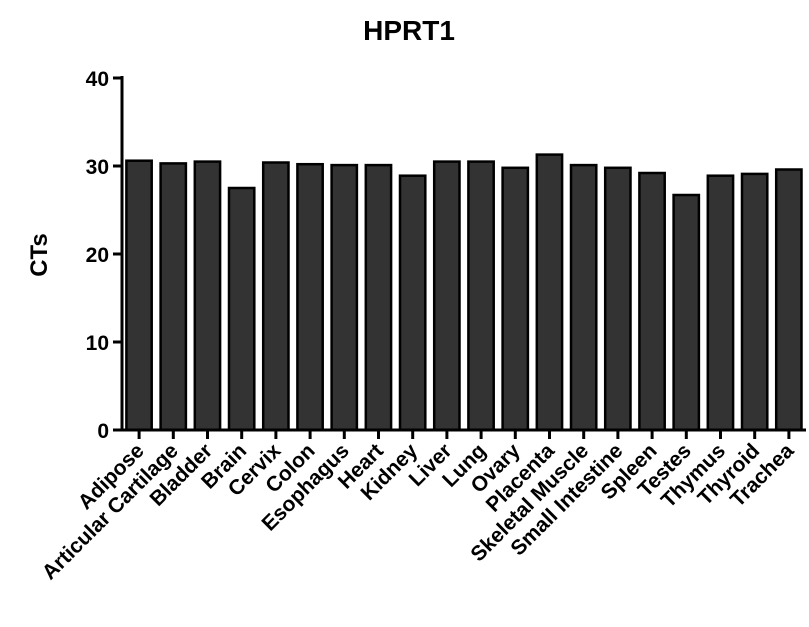 The image size is (809, 627). What do you see at coordinates (481, 296) in the screenshot?
I see `bar-lung` at bounding box center [481, 296].